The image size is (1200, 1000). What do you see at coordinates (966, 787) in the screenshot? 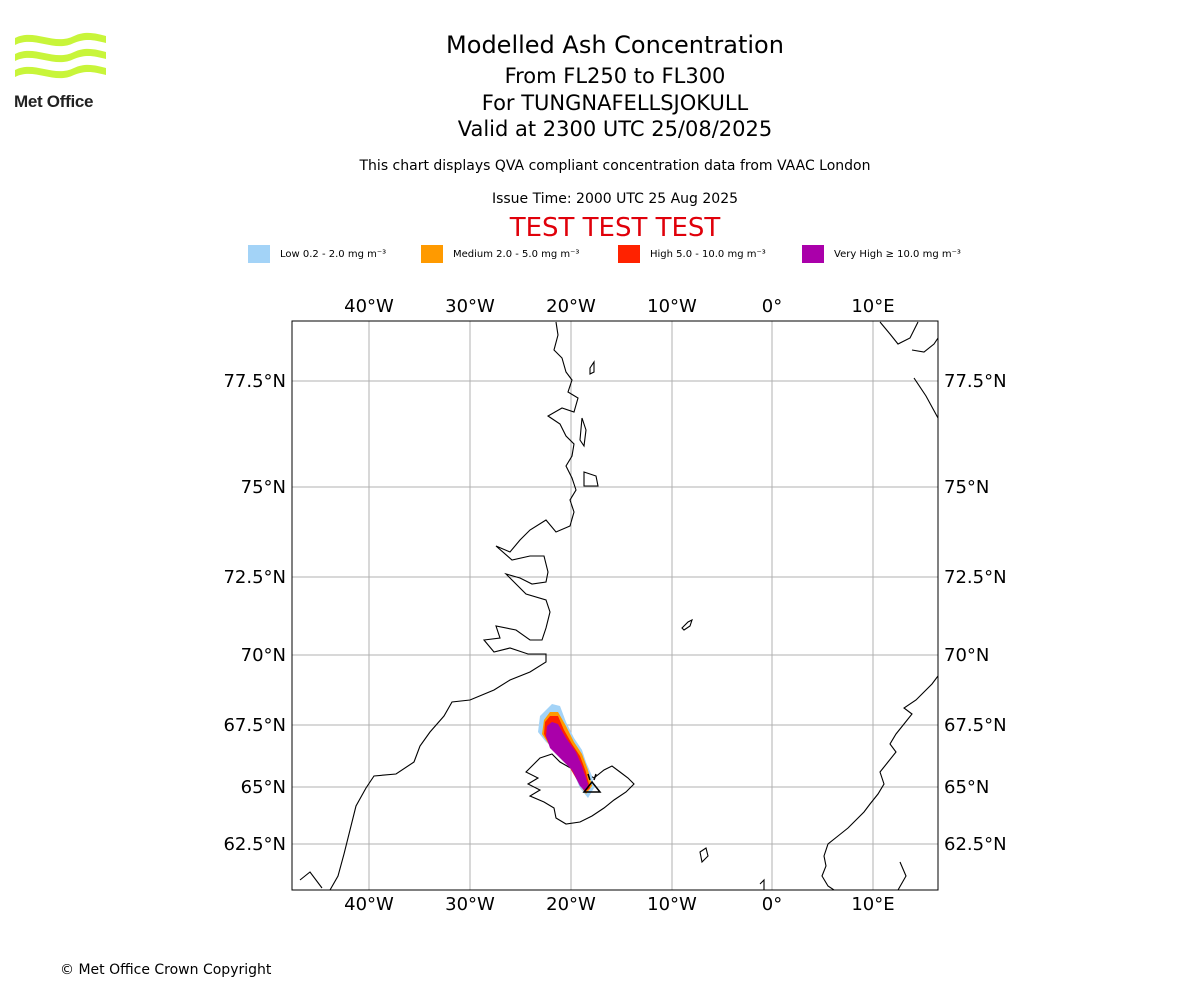
I see `lat-label-right: 65°N` at bounding box center [966, 787].